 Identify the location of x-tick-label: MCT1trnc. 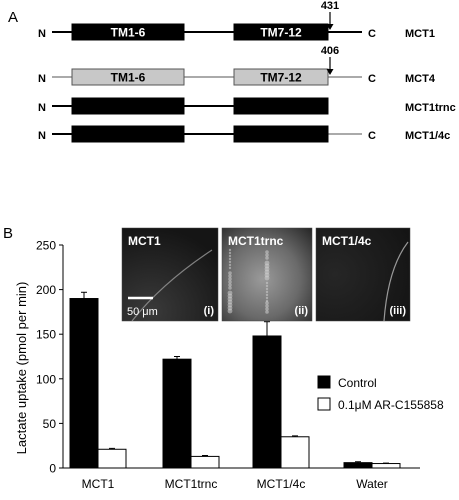
(191, 484).